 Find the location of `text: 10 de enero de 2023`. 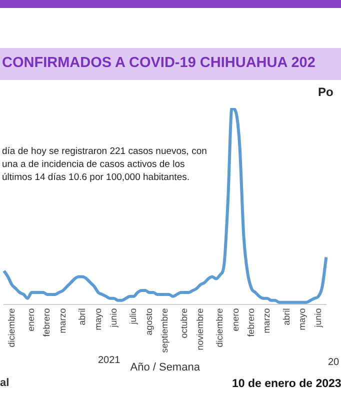

text: 10 de enero de 2023 is located at coordinates (286, 384).